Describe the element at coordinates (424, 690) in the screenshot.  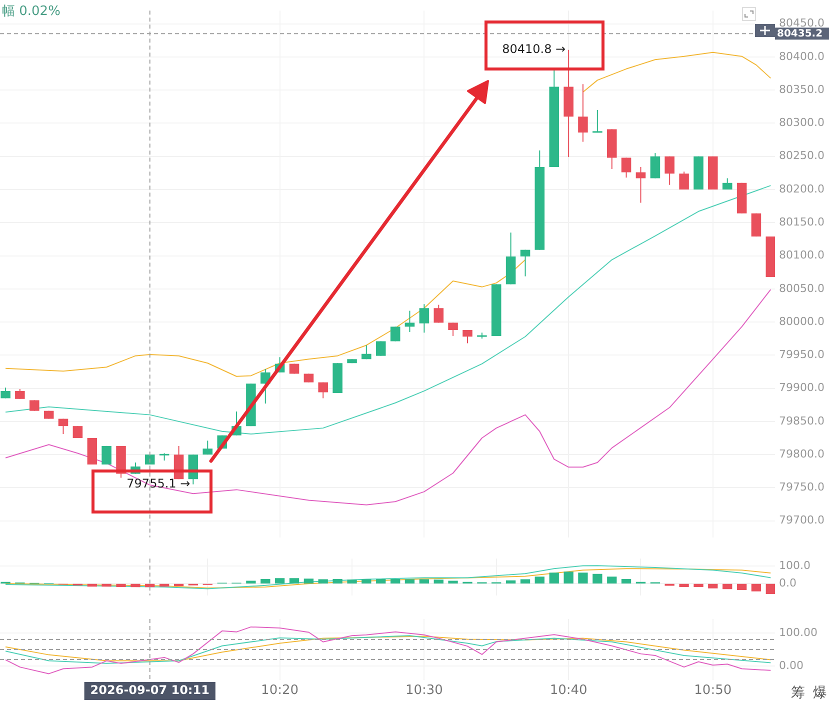
I see `x-tick-label: 10:30` at that location.